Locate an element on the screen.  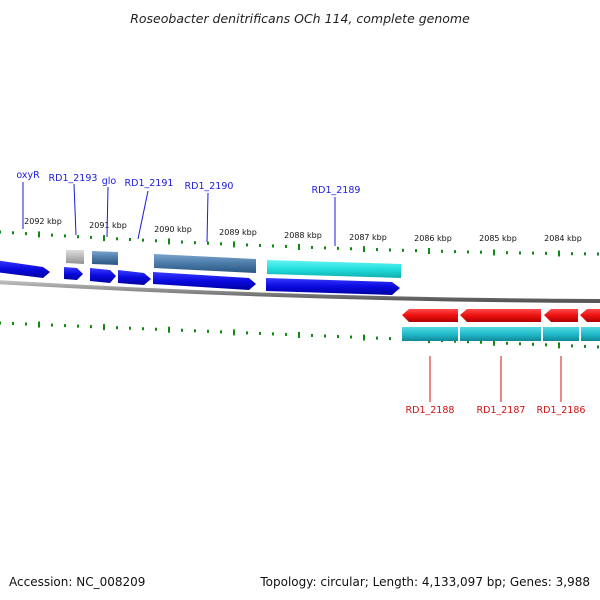
gene-label-rd1-2193: RD1_2193 is located at coordinates (73, 178).